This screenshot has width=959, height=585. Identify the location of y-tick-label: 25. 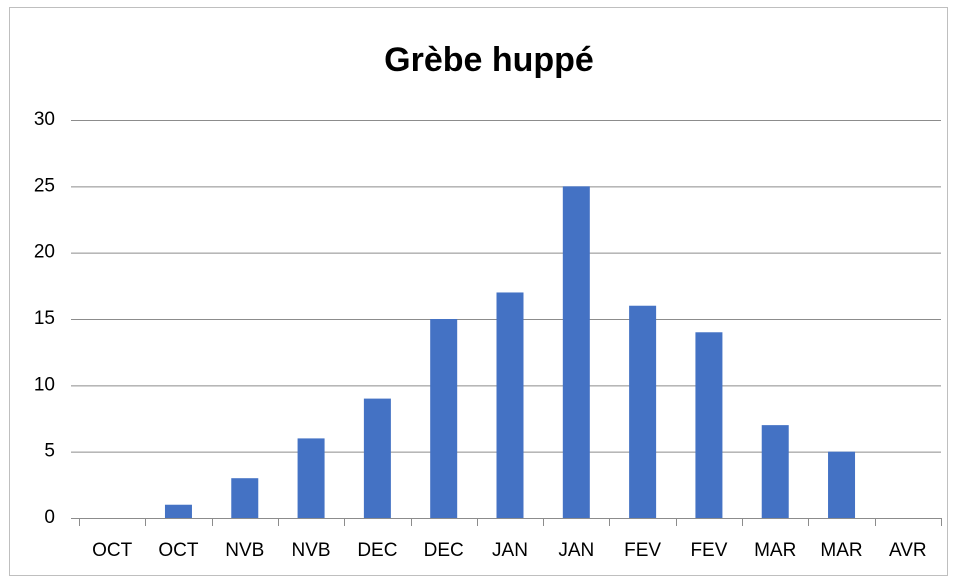
(44, 185).